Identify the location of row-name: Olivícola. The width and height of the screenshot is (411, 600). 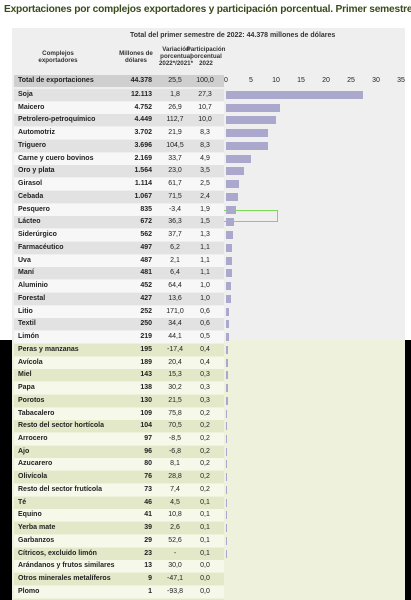
(33, 477).